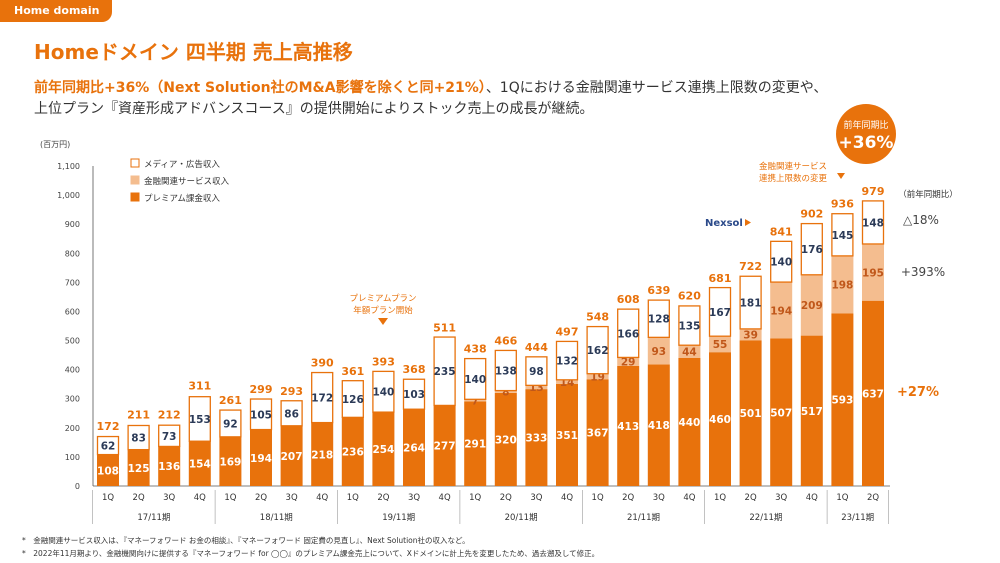 The height and width of the screenshot is (563, 1000). I want to click on label-total: 390, so click(322, 363).